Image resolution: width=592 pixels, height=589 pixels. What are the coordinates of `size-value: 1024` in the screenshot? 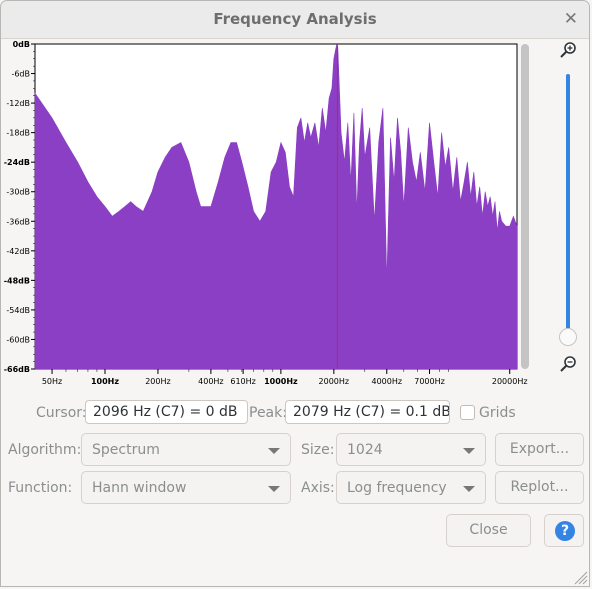 It's located at (365, 450).